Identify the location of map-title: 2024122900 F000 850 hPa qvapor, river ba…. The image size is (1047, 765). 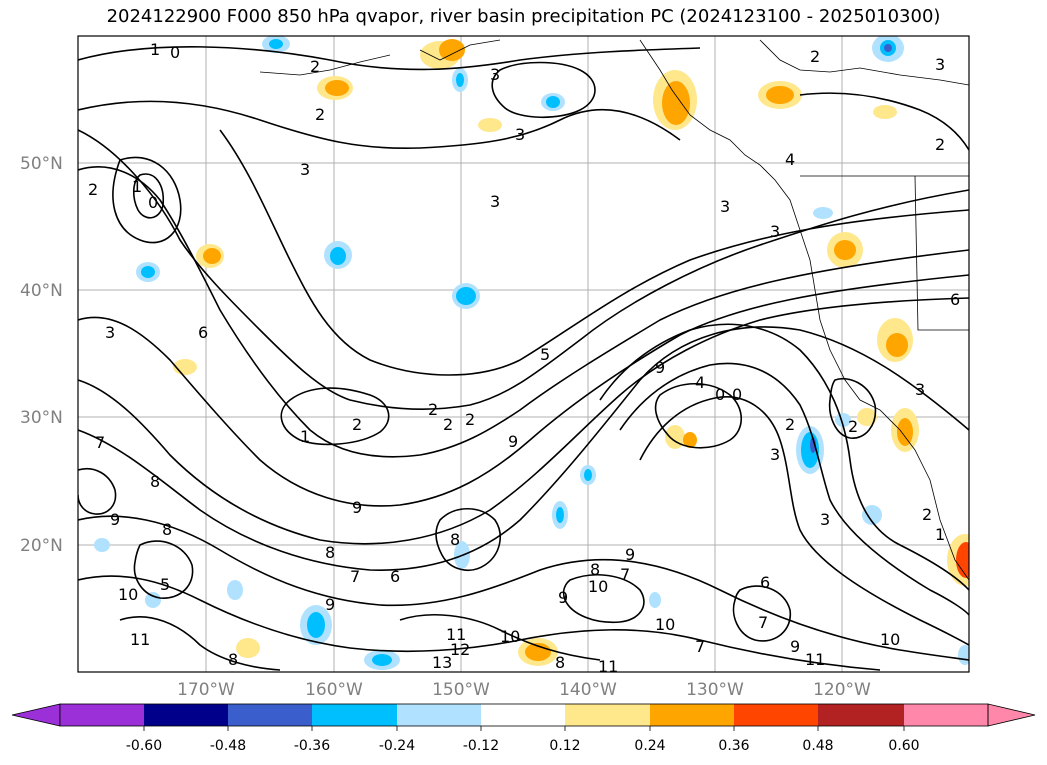
(523, 16).